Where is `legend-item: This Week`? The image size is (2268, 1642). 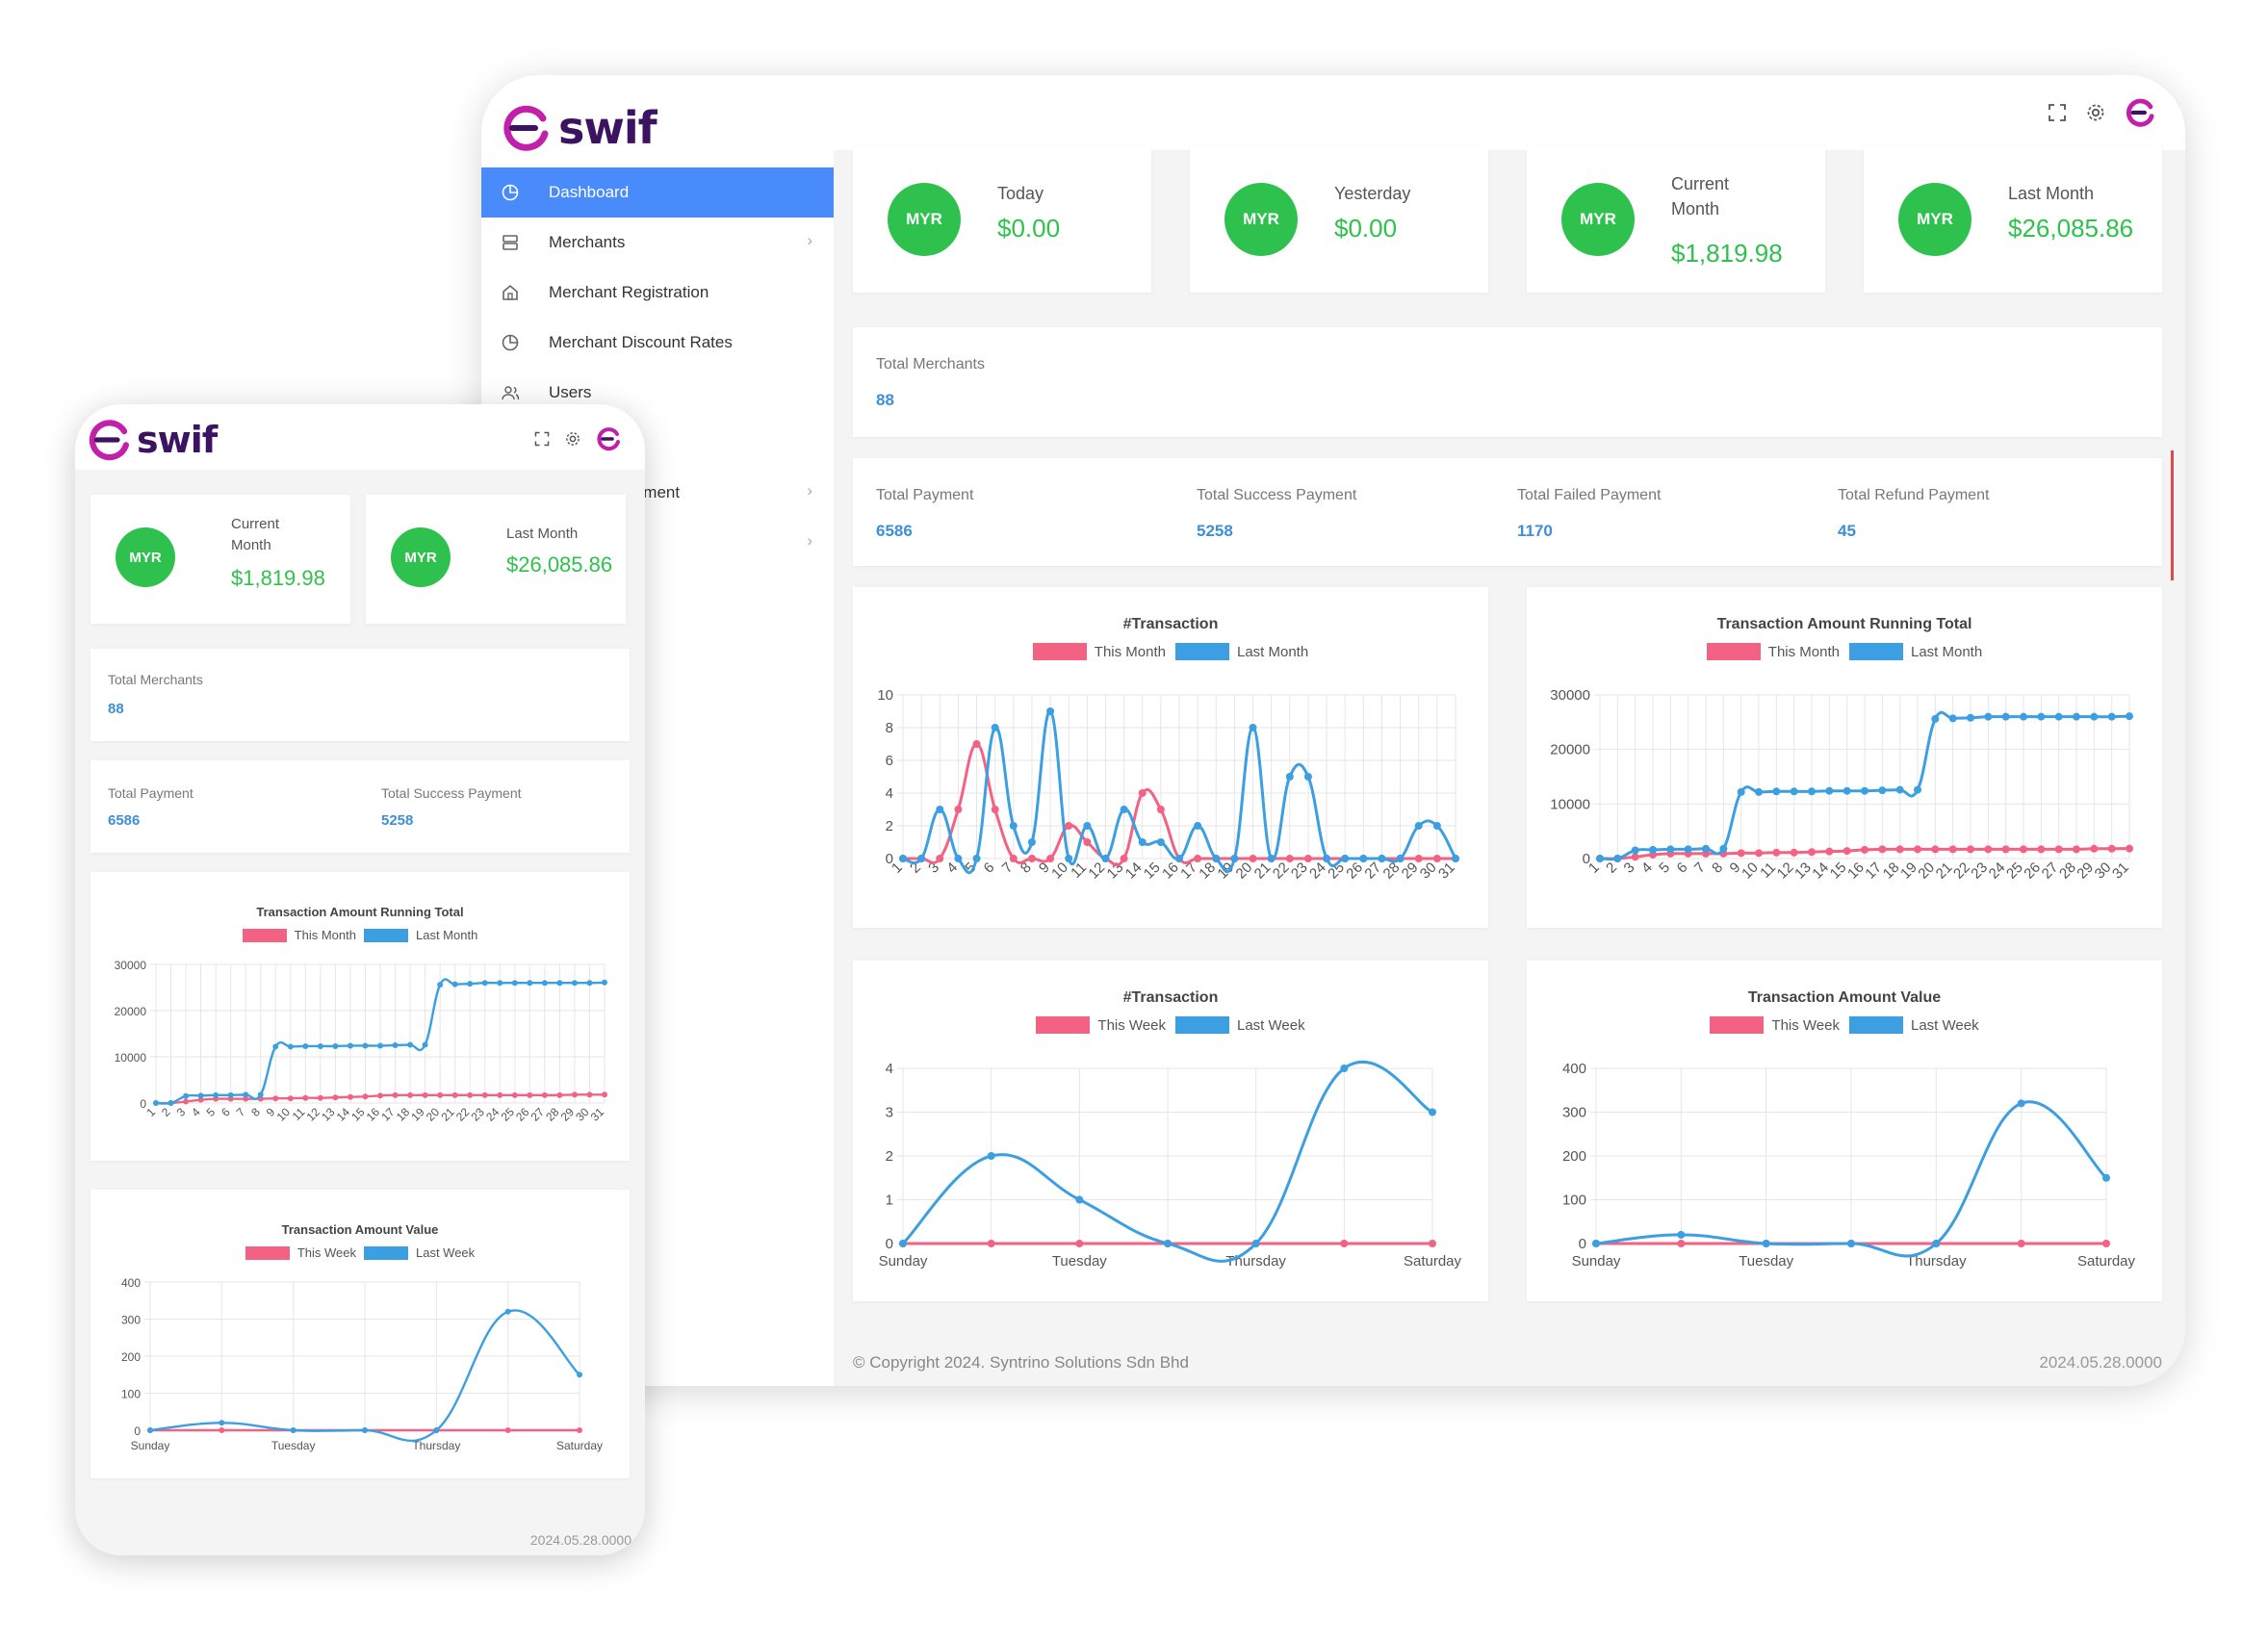
legend-item: This Week is located at coordinates (301, 1253).